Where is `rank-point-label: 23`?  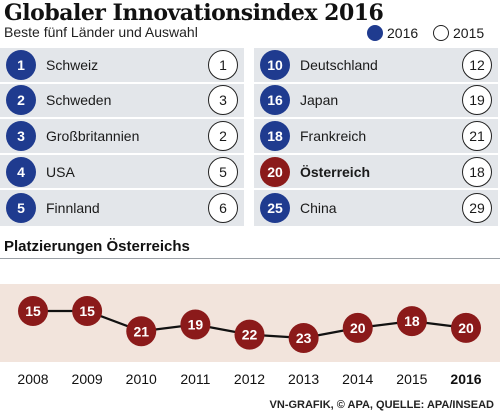
rank-point-label: 23 is located at coordinates (304, 338).